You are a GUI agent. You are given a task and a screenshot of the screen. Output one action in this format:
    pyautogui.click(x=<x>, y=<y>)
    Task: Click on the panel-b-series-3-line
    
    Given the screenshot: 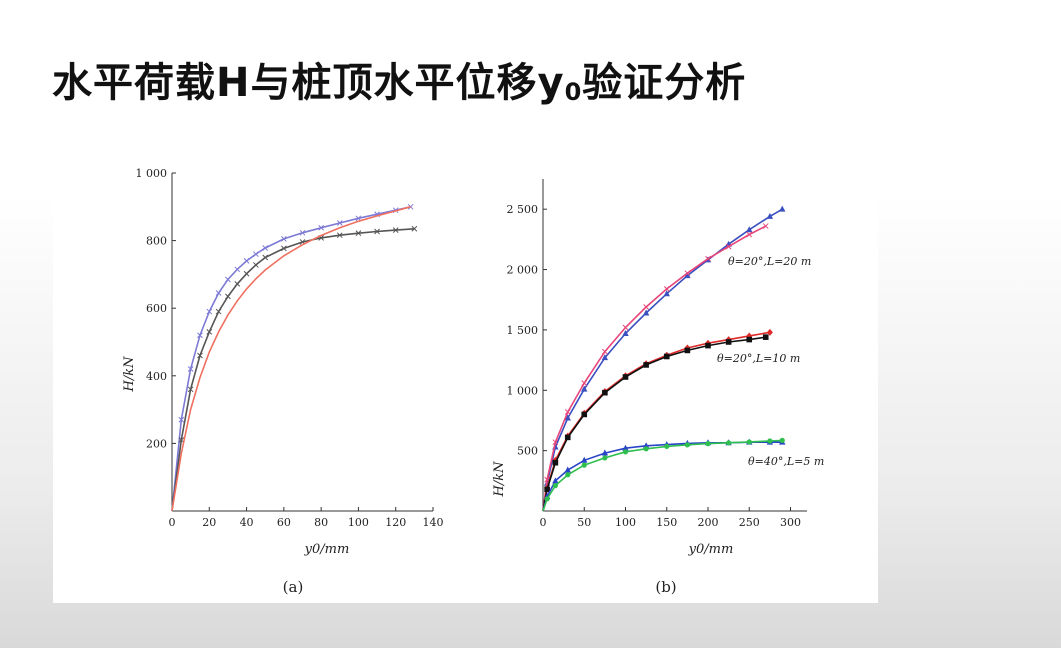 What is the action you would take?
    pyautogui.click(x=656, y=421)
    